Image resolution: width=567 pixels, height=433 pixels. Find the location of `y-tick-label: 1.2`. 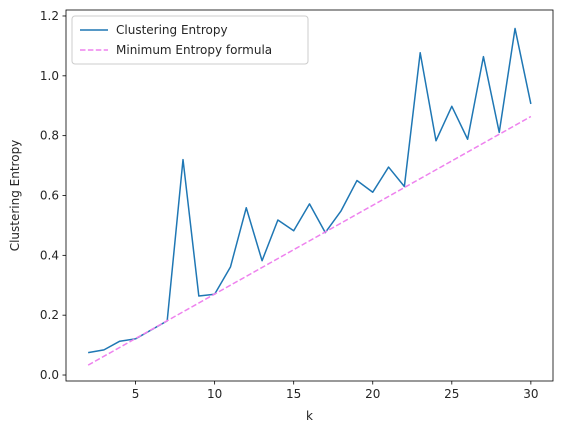

y-tick-label: 1.2 is located at coordinates (49, 16).